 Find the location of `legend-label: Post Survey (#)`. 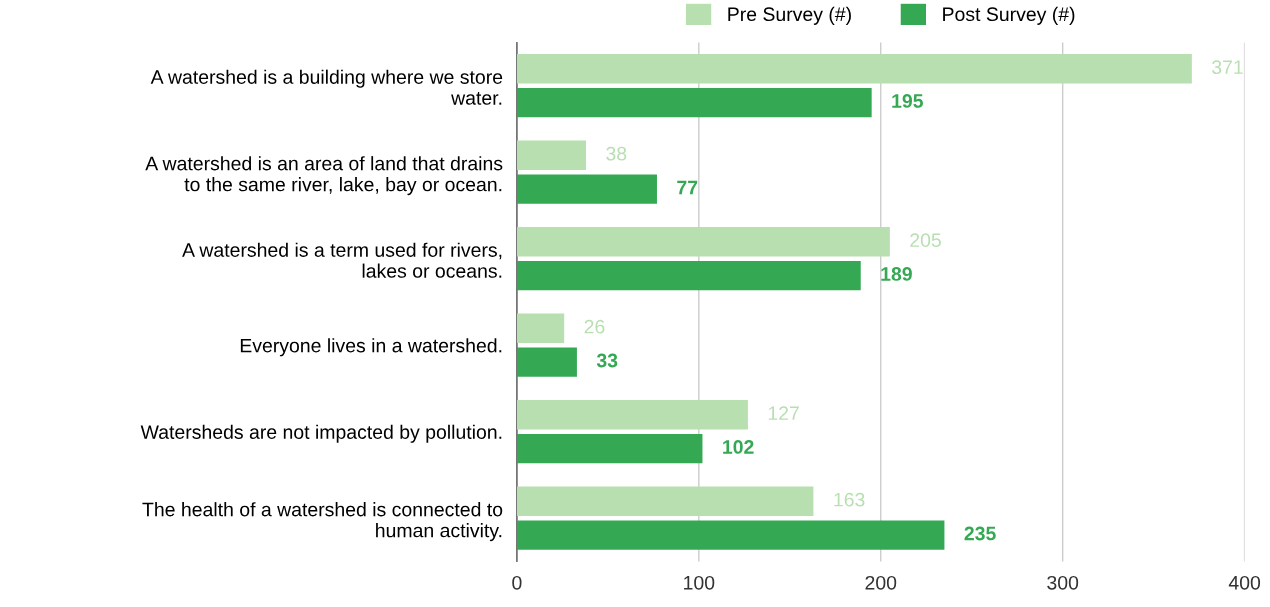

legend-label: Post Survey (#) is located at coordinates (1009, 15).